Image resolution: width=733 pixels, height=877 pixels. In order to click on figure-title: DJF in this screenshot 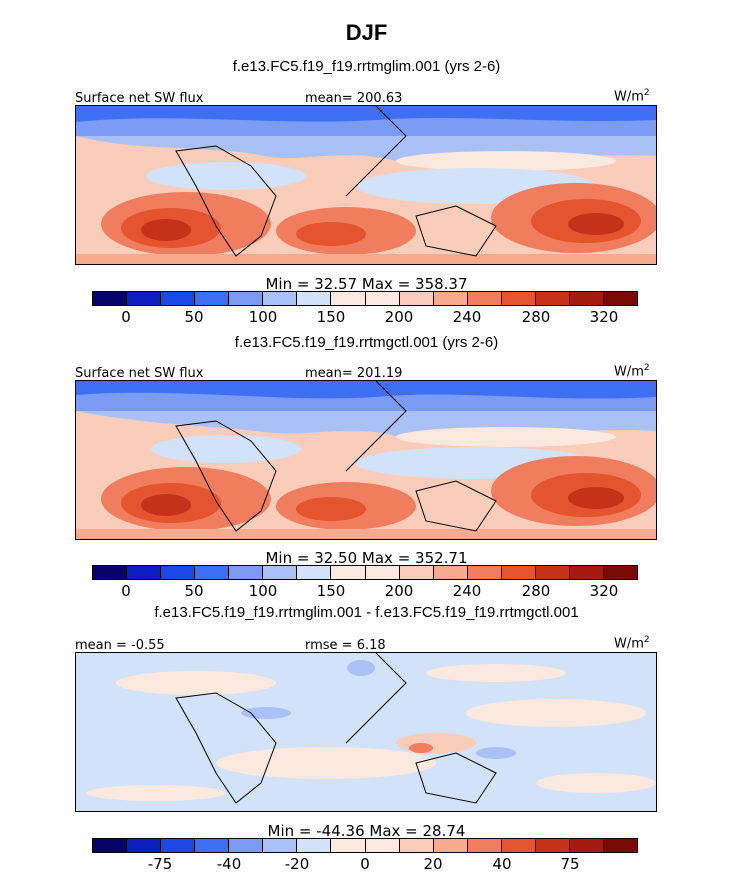, I will do `click(366, 32)`.